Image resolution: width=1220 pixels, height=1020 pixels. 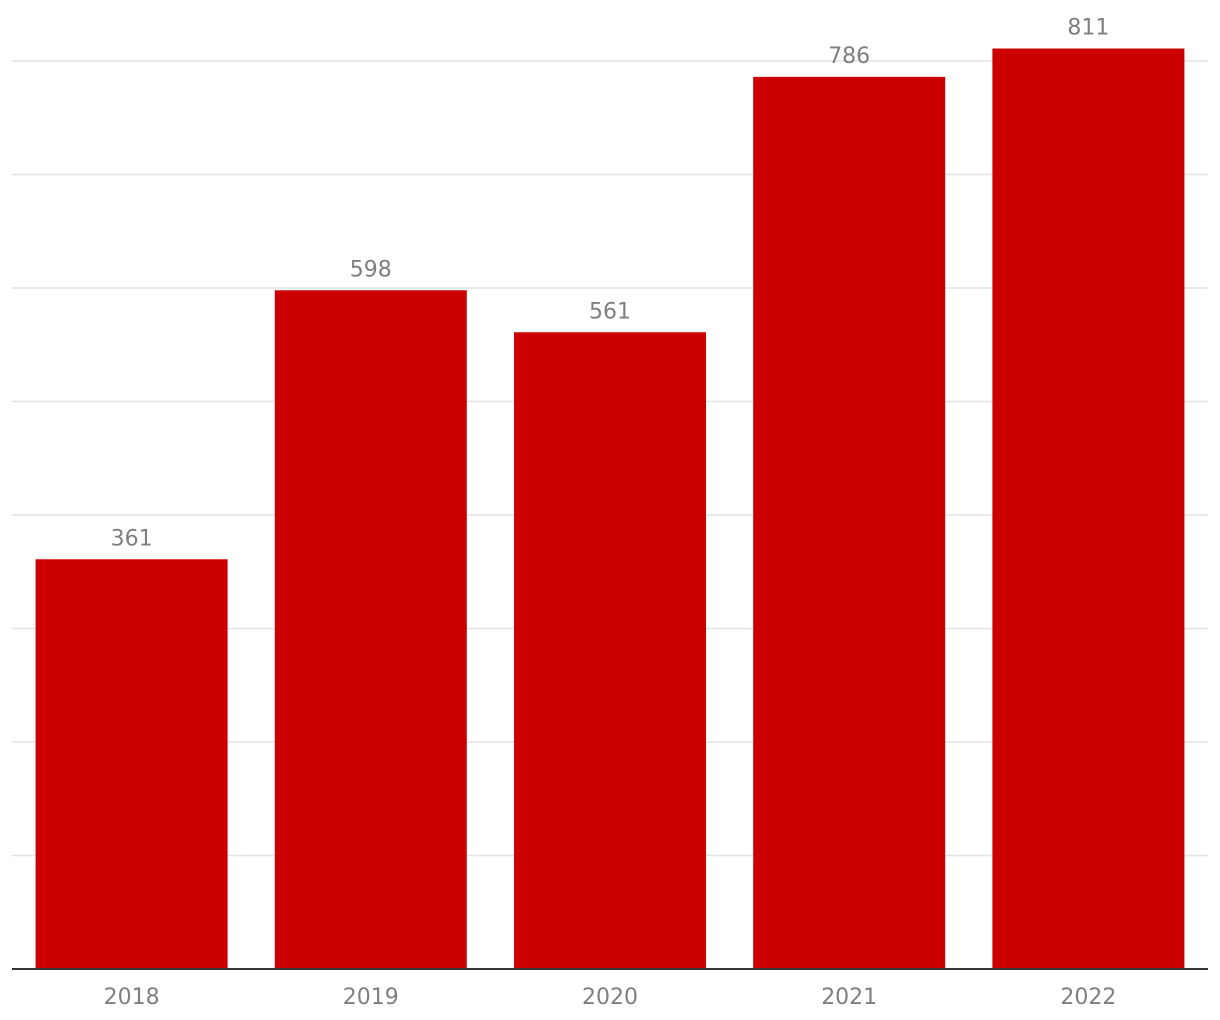 I want to click on data-label-2021: 786, so click(x=849, y=56).